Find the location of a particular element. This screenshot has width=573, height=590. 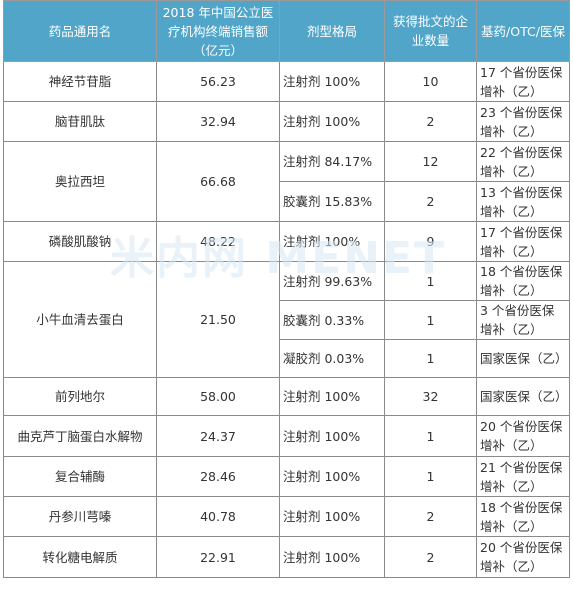

table-row: 转化糖电解质 22.91 注射剂 100% 2 20 个省份医保增补（乙） is located at coordinates (286, 557).